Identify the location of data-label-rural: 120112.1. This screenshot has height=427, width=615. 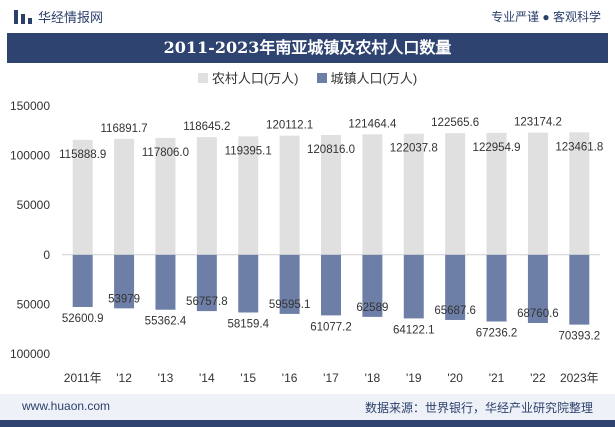
(289, 126).